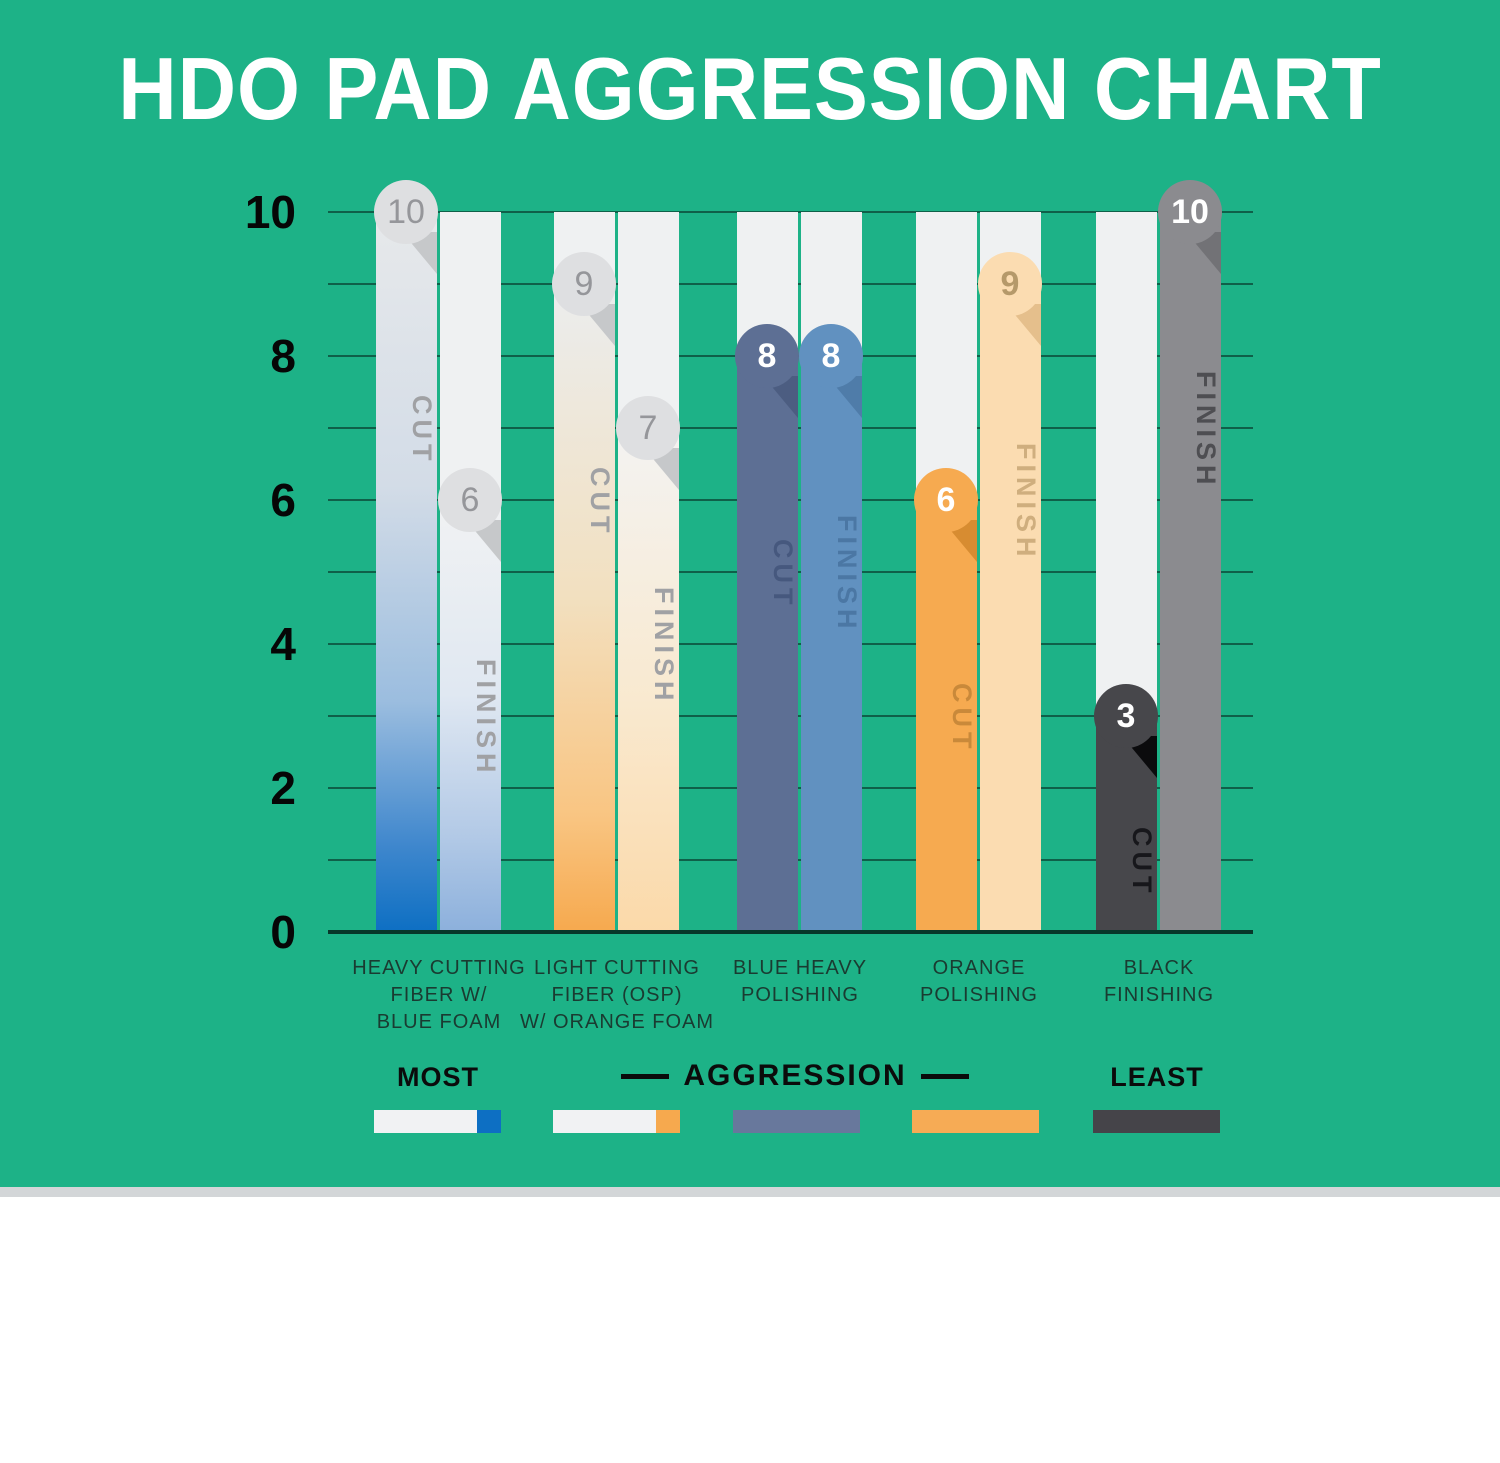 The height and width of the screenshot is (1463, 1500). Describe the element at coordinates (1010, 608) in the screenshot. I see `bar-fill-orange-polishing-finish` at that location.